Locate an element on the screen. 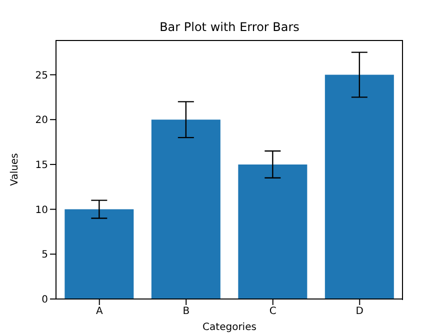  x-tick-label: A is located at coordinates (99, 312).